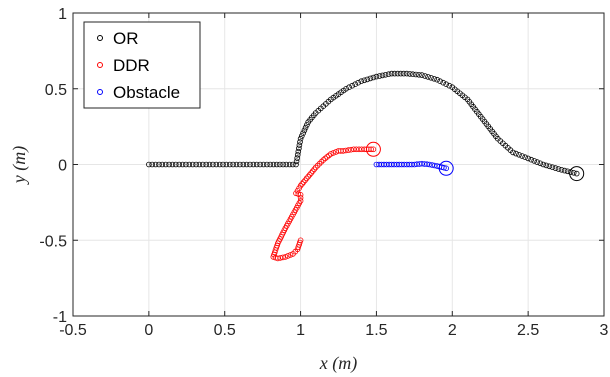 This screenshot has height=377, width=610. I want to click on legend-label-ddr: DDR, so click(131, 65).